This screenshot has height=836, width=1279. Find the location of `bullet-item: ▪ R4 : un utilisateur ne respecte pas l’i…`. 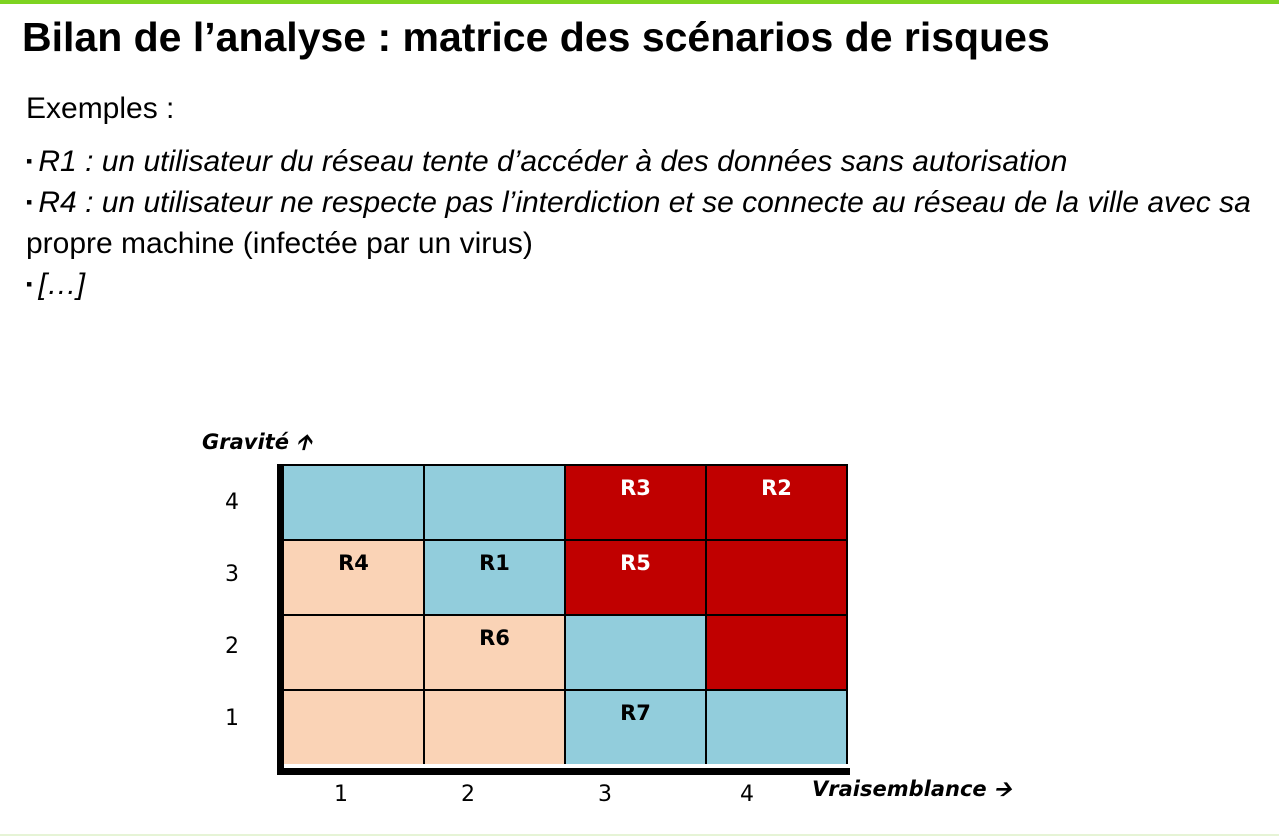

bullet-item: ▪ R4 : un utilisateur ne respecte pas l’i… is located at coordinates (641, 223).